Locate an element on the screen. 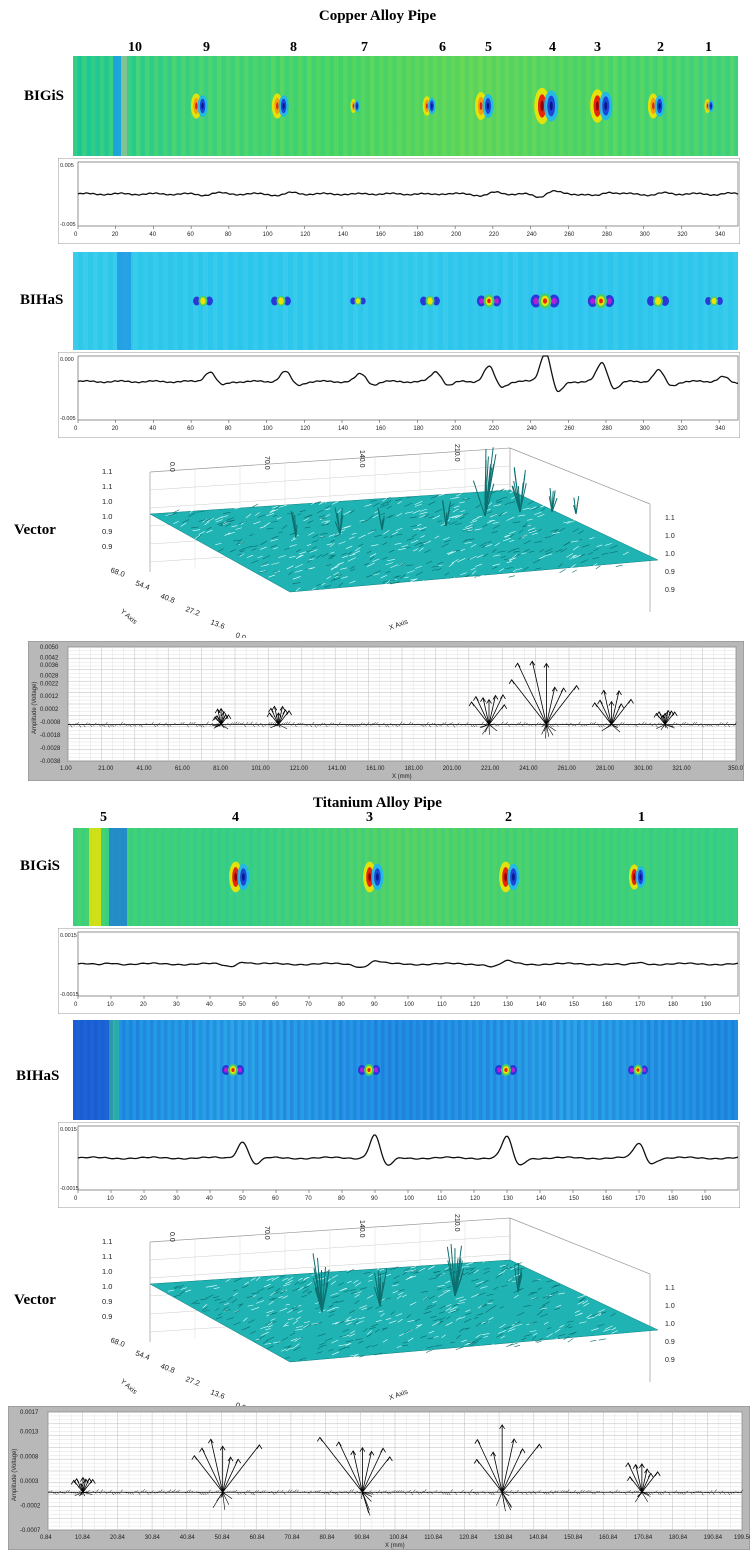 Image resolution: width=755 pixels, height=1554 pixels. defect-number: 3 is located at coordinates (597, 47).